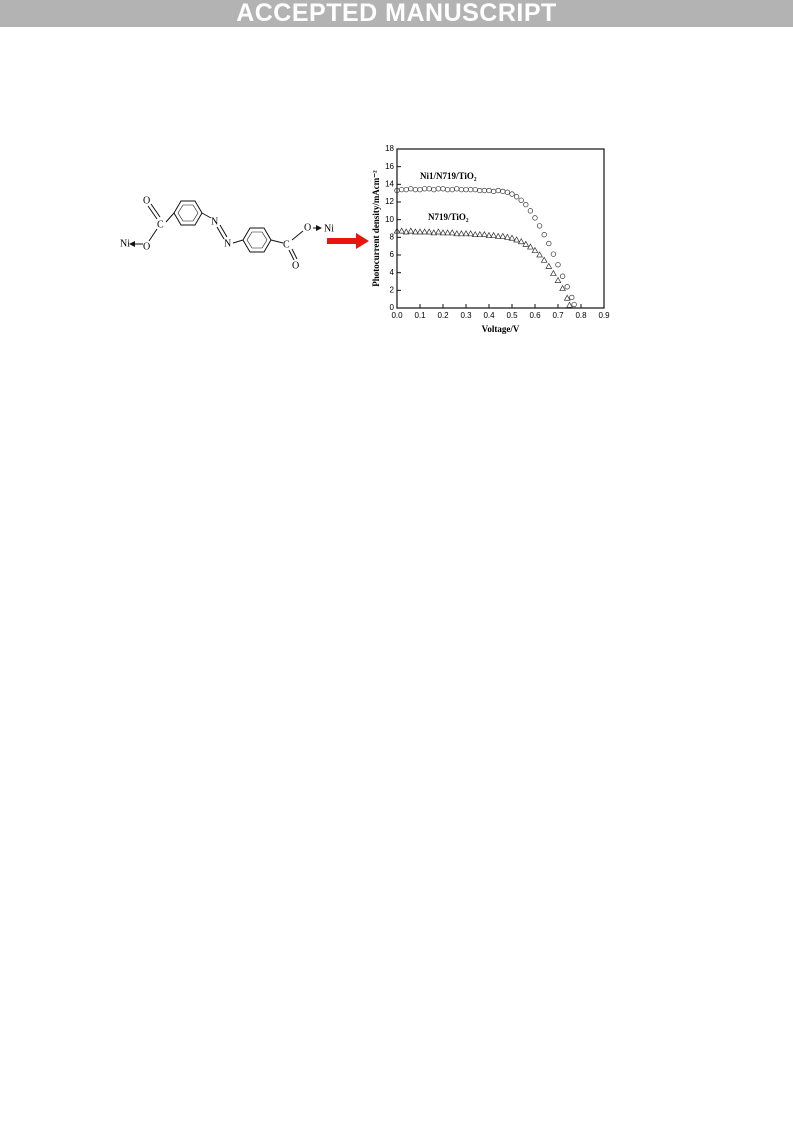  I want to click on red-arrow, so click(348, 241).